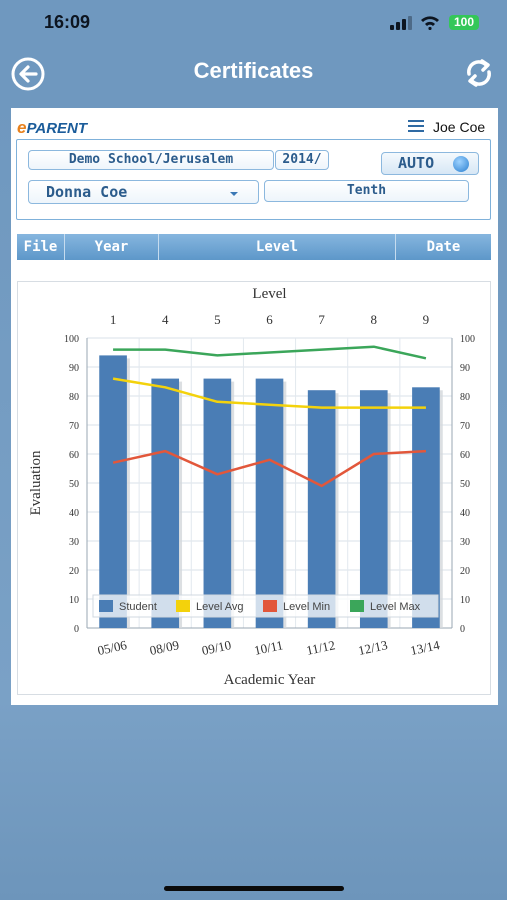  What do you see at coordinates (138, 607) in the screenshot?
I see `legend-label: Student` at bounding box center [138, 607].